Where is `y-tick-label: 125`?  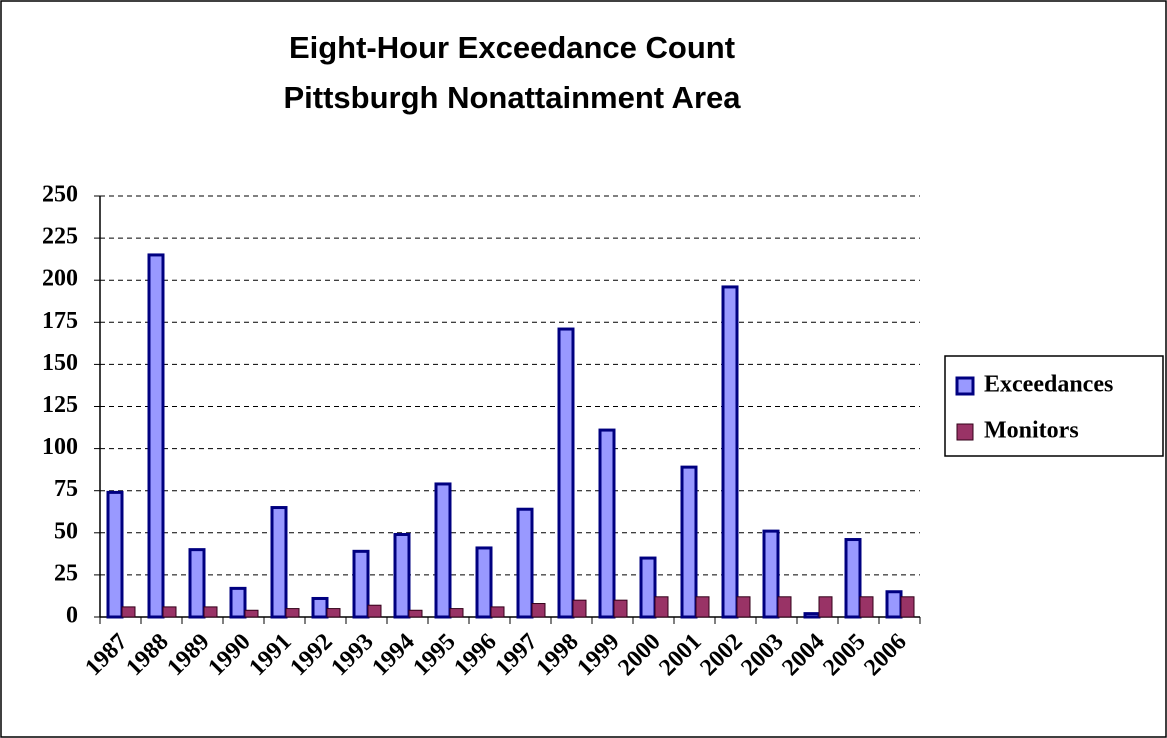
y-tick-label: 125 is located at coordinates (60, 405).